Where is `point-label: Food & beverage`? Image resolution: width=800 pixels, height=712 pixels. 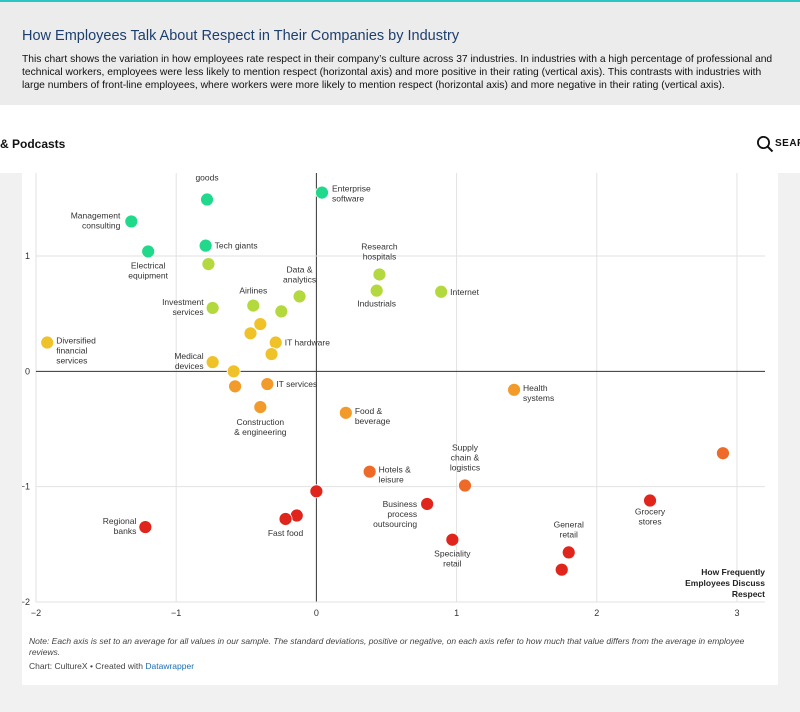
point-label: Food & beverage is located at coordinates (373, 416).